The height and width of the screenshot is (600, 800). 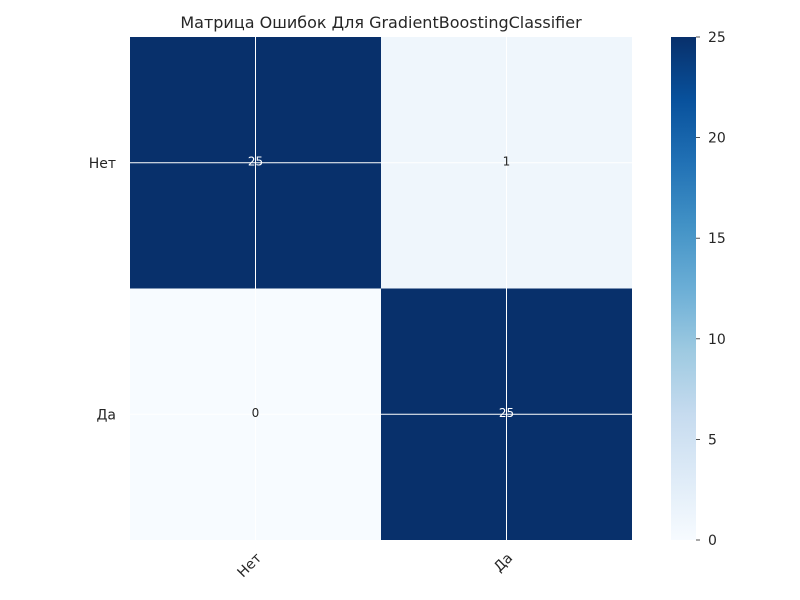 What do you see at coordinates (712, 541) in the screenshot?
I see `colorbar-tick-label: 0` at bounding box center [712, 541].